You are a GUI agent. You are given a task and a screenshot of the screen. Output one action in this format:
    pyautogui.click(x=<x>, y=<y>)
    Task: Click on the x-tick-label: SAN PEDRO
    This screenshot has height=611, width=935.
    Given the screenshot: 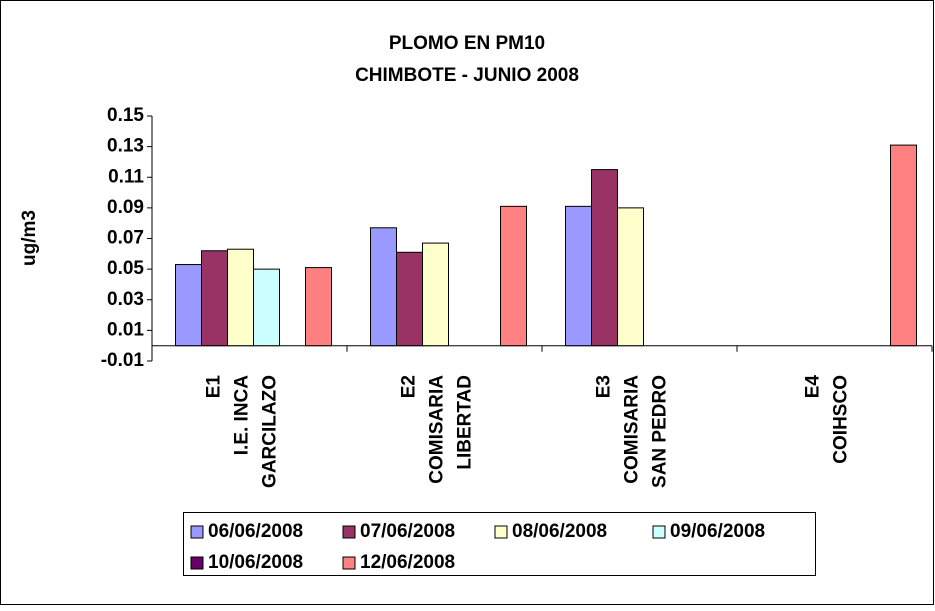 What is the action you would take?
    pyautogui.click(x=660, y=431)
    